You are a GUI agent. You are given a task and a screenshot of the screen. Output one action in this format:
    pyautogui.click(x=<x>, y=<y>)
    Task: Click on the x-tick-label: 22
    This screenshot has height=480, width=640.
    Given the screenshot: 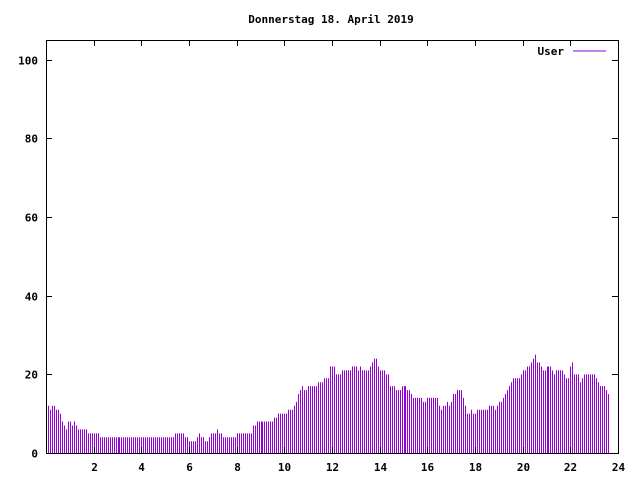 What is the action you would take?
    pyautogui.click(x=570, y=467)
    